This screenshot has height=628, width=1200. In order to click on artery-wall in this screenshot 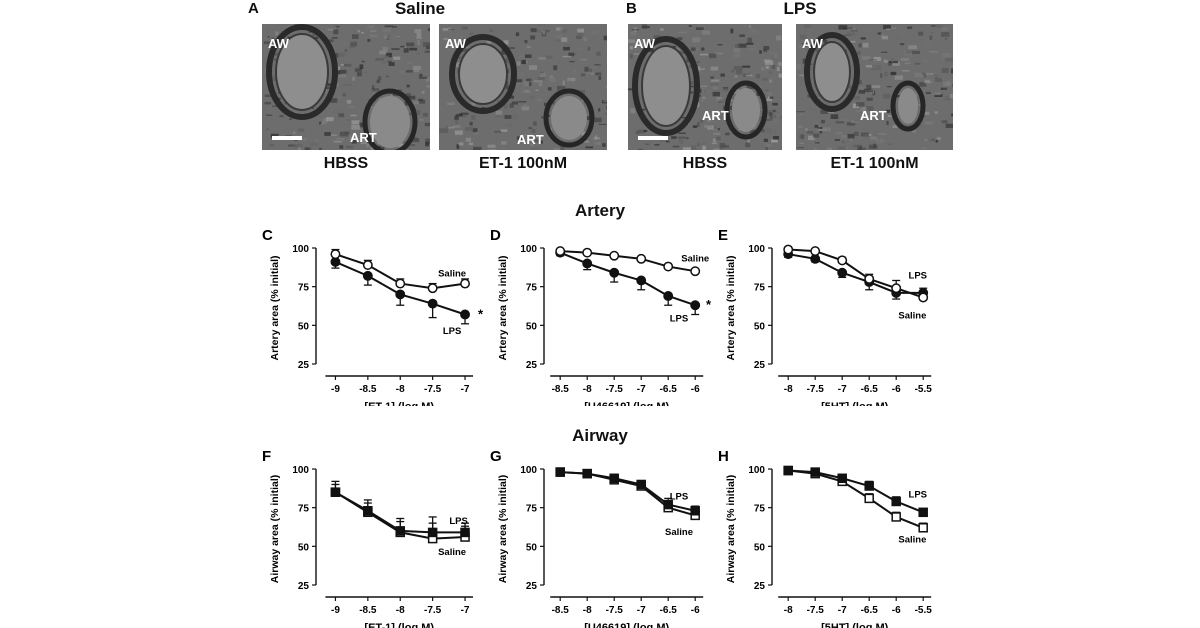, I will do `click(390, 119)`.